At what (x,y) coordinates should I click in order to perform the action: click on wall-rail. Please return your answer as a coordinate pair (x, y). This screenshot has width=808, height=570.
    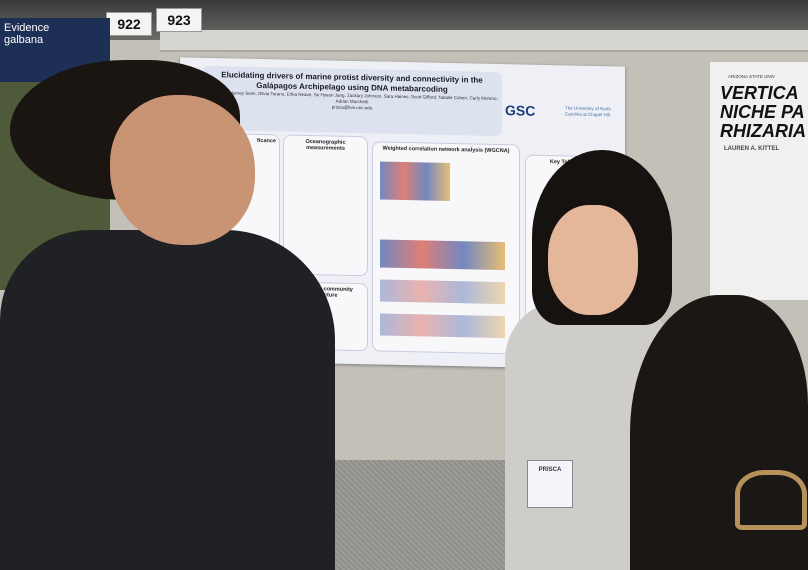
    Looking at the image, I should click on (484, 41).